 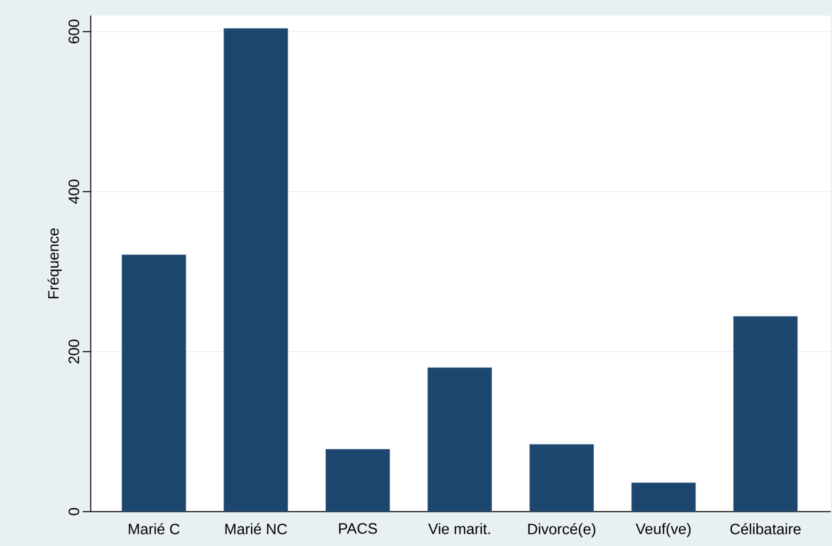 I want to click on x-tick-label: Célibataire, so click(x=765, y=528).